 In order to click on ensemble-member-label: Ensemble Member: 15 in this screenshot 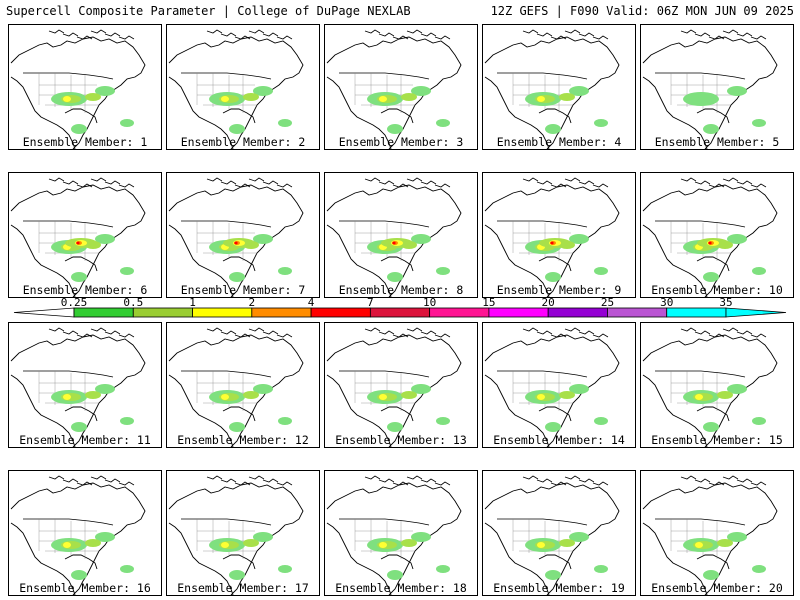, I will do `click(717, 440)`.